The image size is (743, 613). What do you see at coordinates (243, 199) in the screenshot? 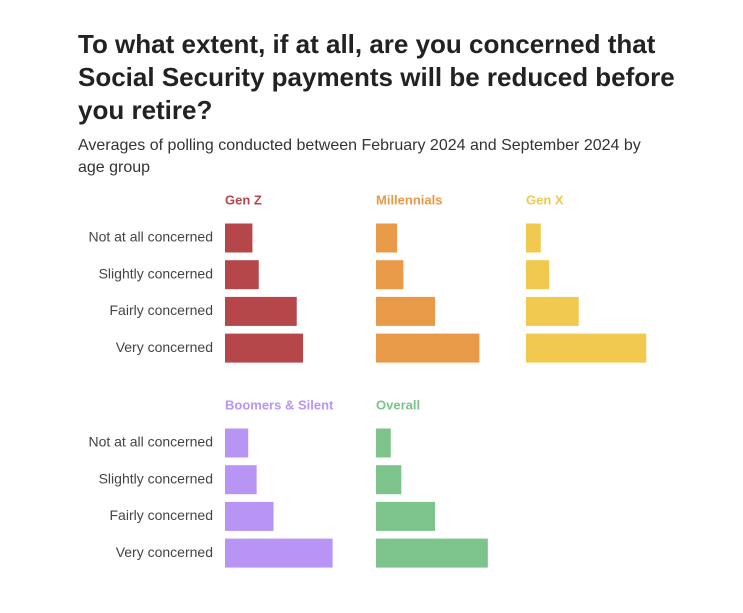
I see `series-name: Gen Z` at bounding box center [243, 199].